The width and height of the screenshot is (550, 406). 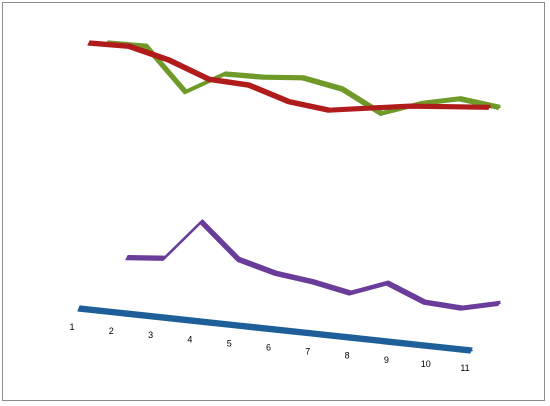 I want to click on x-tick-label-9: 9, so click(x=386, y=360).